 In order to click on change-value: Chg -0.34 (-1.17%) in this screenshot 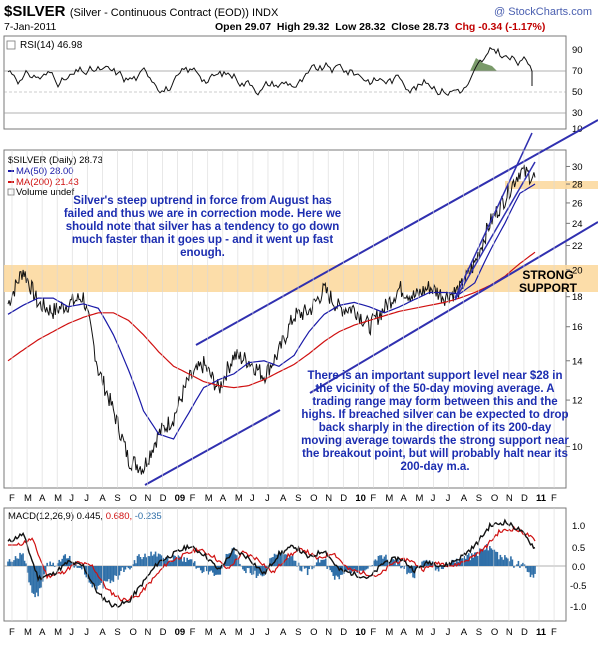, I will do `click(500, 27)`.